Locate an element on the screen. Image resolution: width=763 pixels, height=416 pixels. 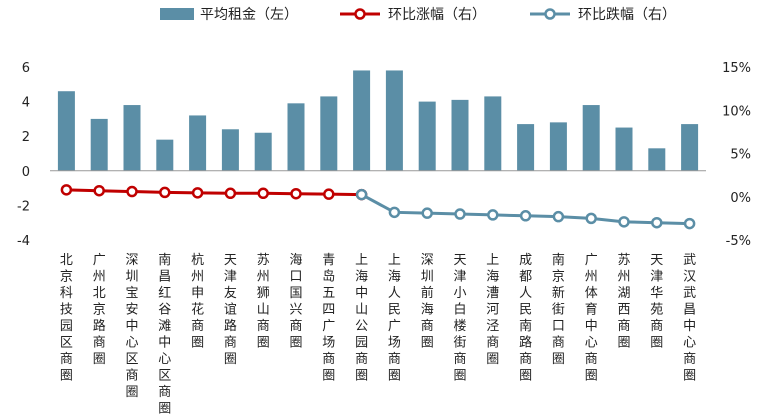
left-tick-label: 0 is located at coordinates (26, 172).